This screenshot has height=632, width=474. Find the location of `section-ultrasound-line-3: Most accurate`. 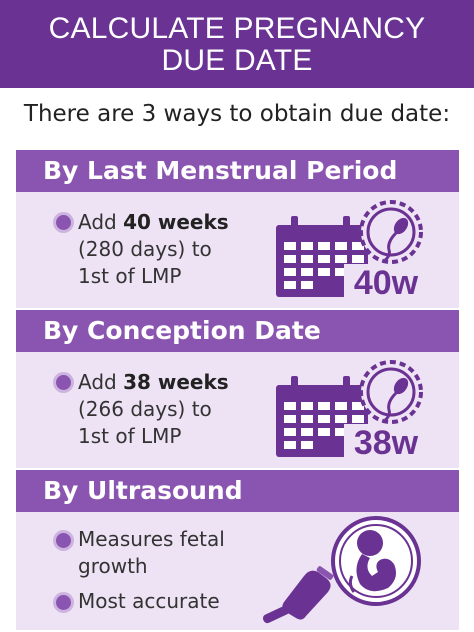

section-ultrasound-line-3: Most accurate is located at coordinates (149, 601).